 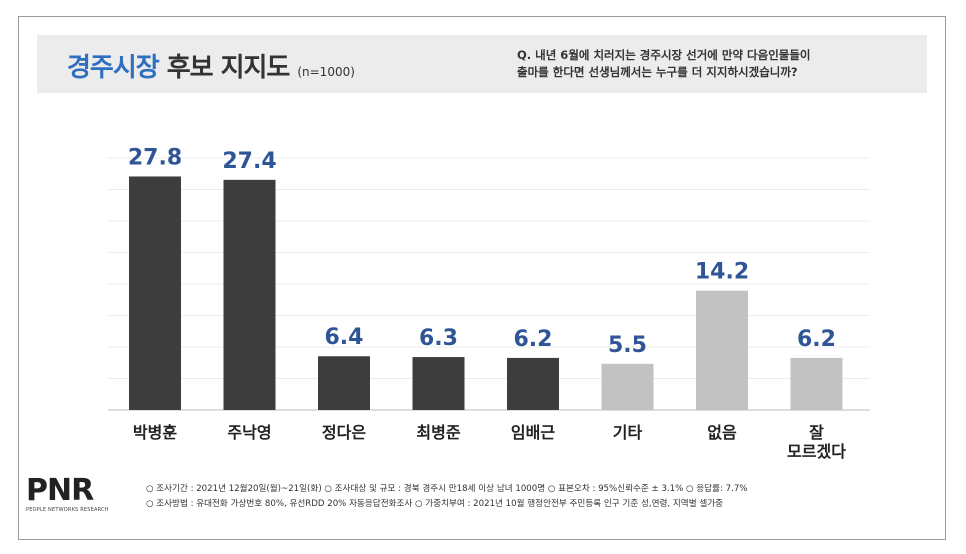 I want to click on title-main: 후보 지지도, so click(x=228, y=68).